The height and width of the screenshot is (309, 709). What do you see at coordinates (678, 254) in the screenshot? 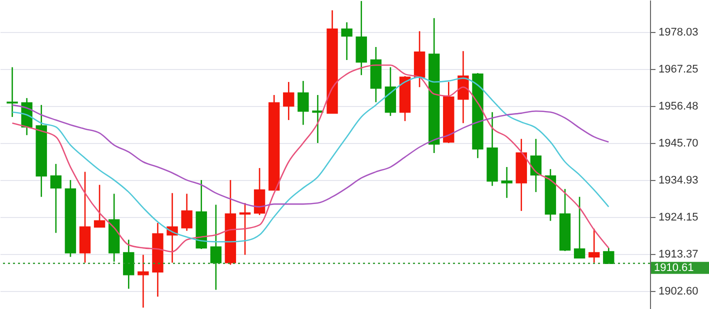
I see `y-tick-label: 1913.37` at bounding box center [678, 254].